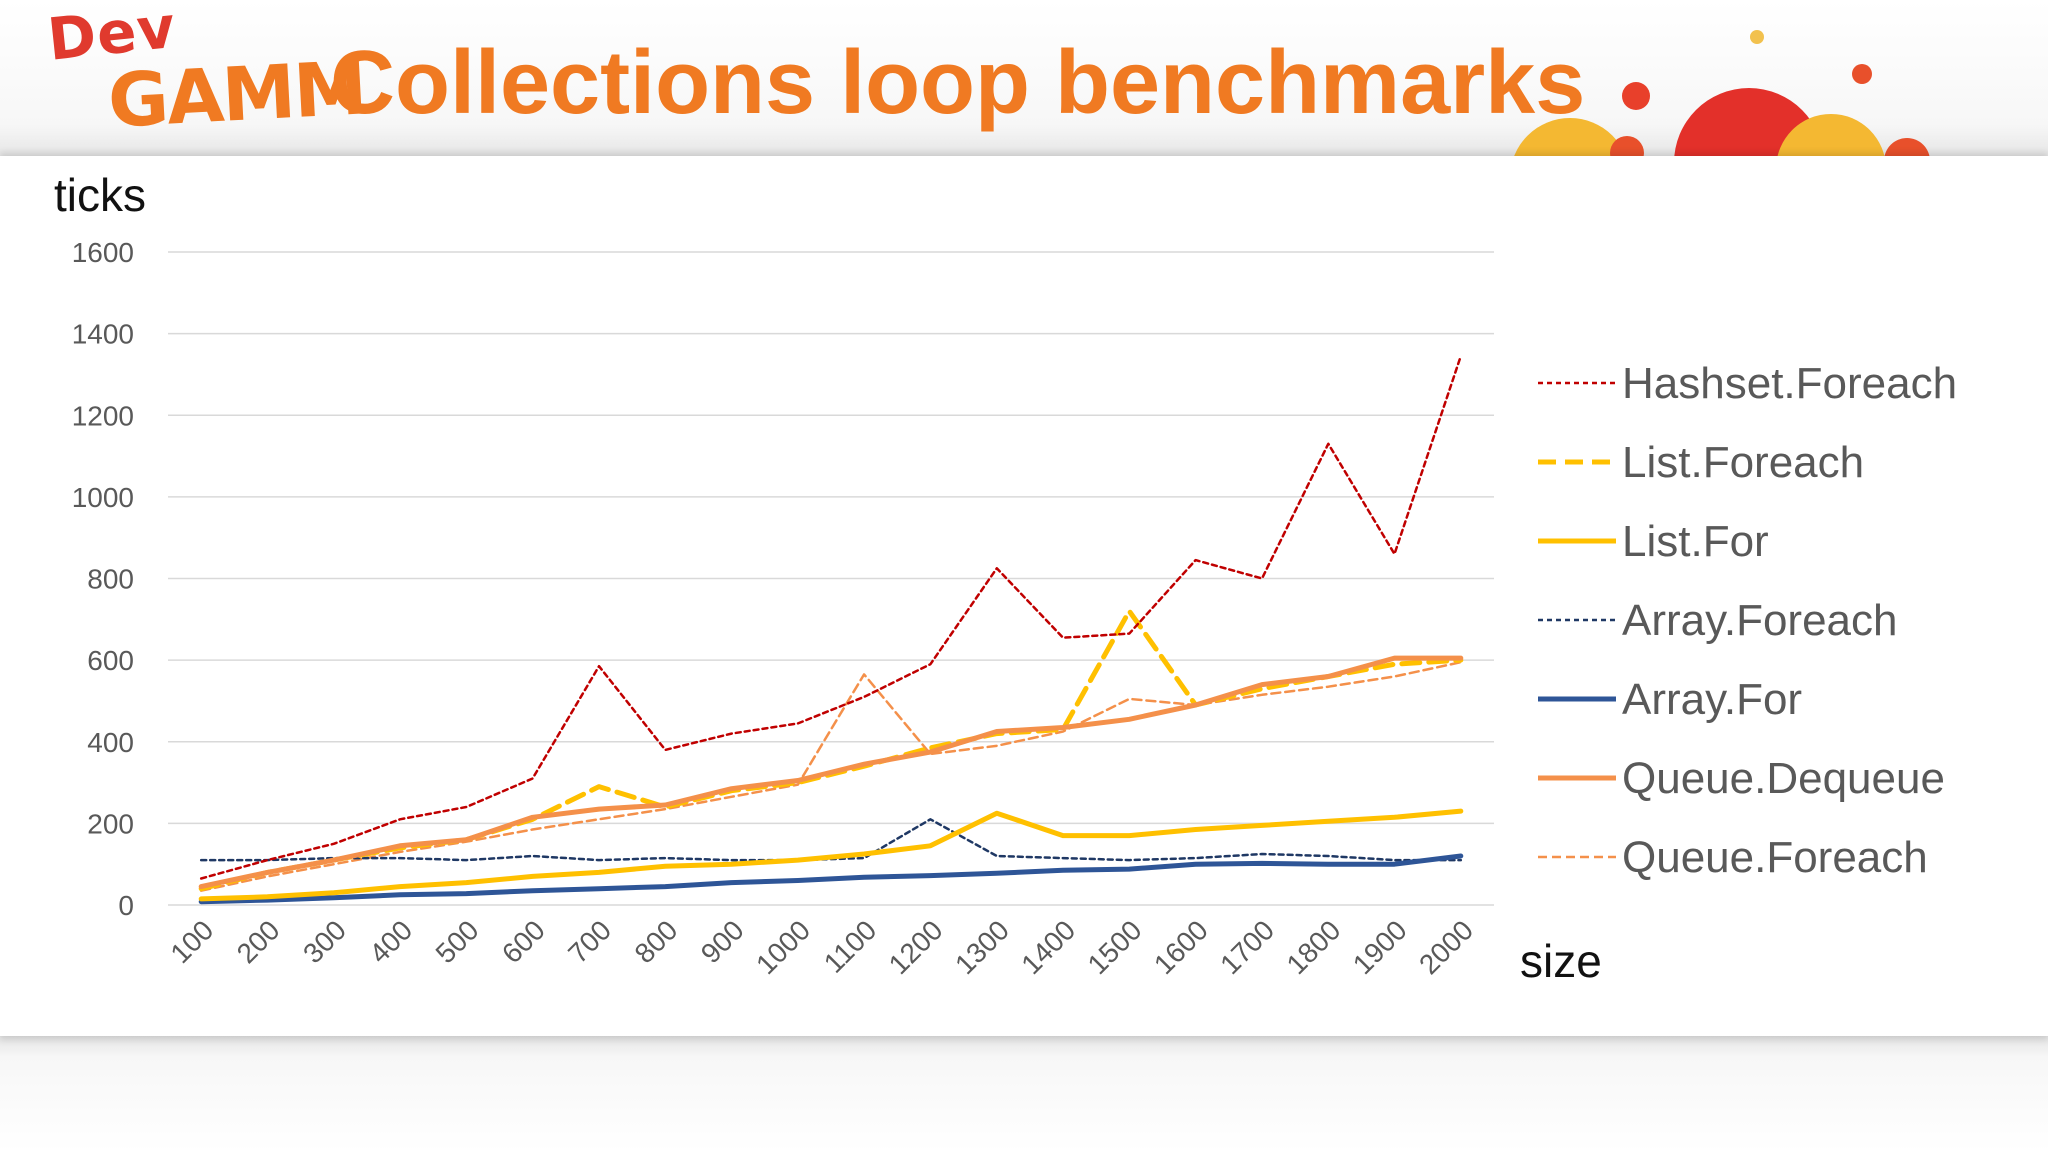 This screenshot has height=1152, width=2048. I want to click on legend-label: Array.For, so click(1712, 699).